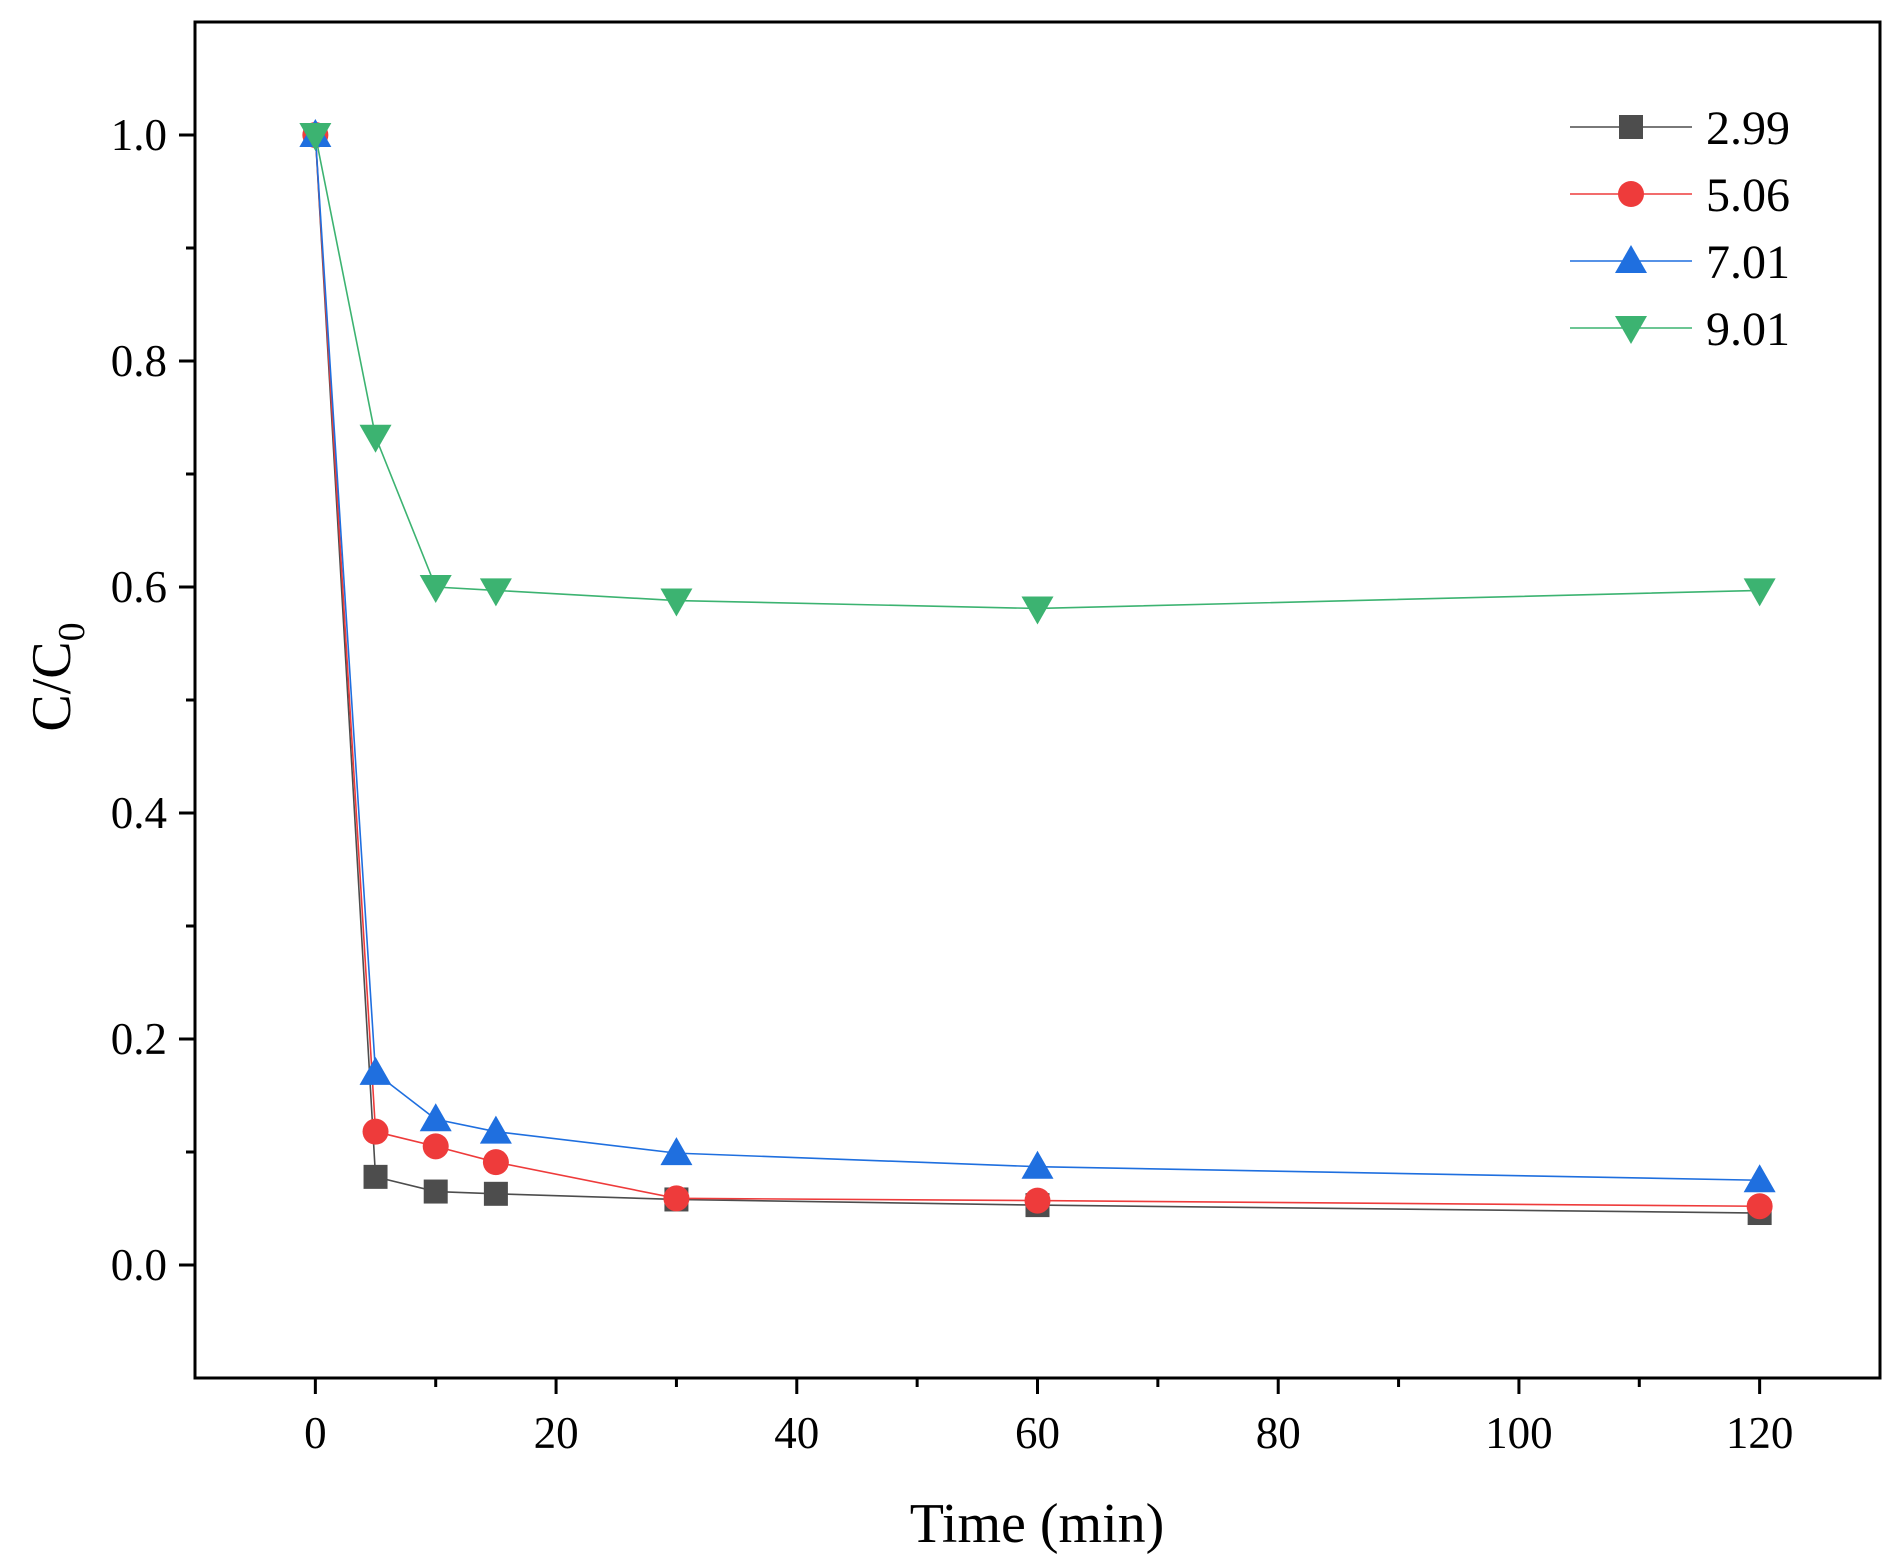  I want to click on y-tick-label: 0.0, so click(139, 1265).